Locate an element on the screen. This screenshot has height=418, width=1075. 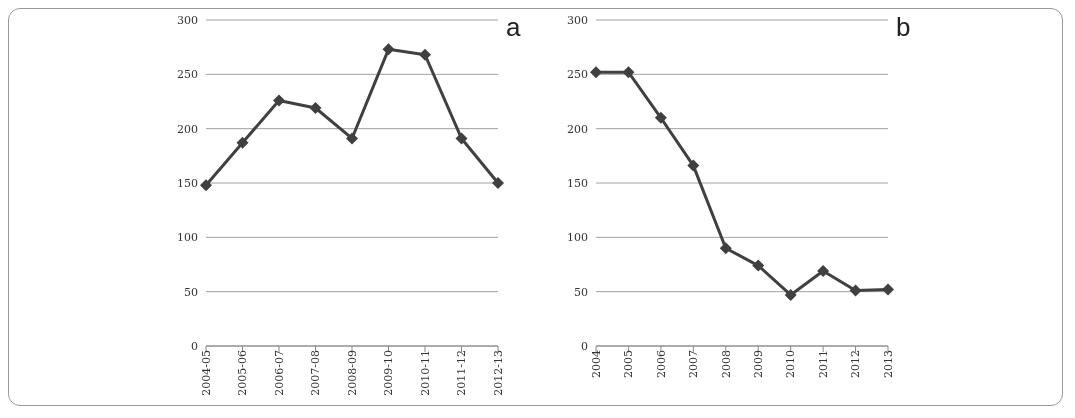
x-tick-label: 2007 is located at coordinates (694, 364).